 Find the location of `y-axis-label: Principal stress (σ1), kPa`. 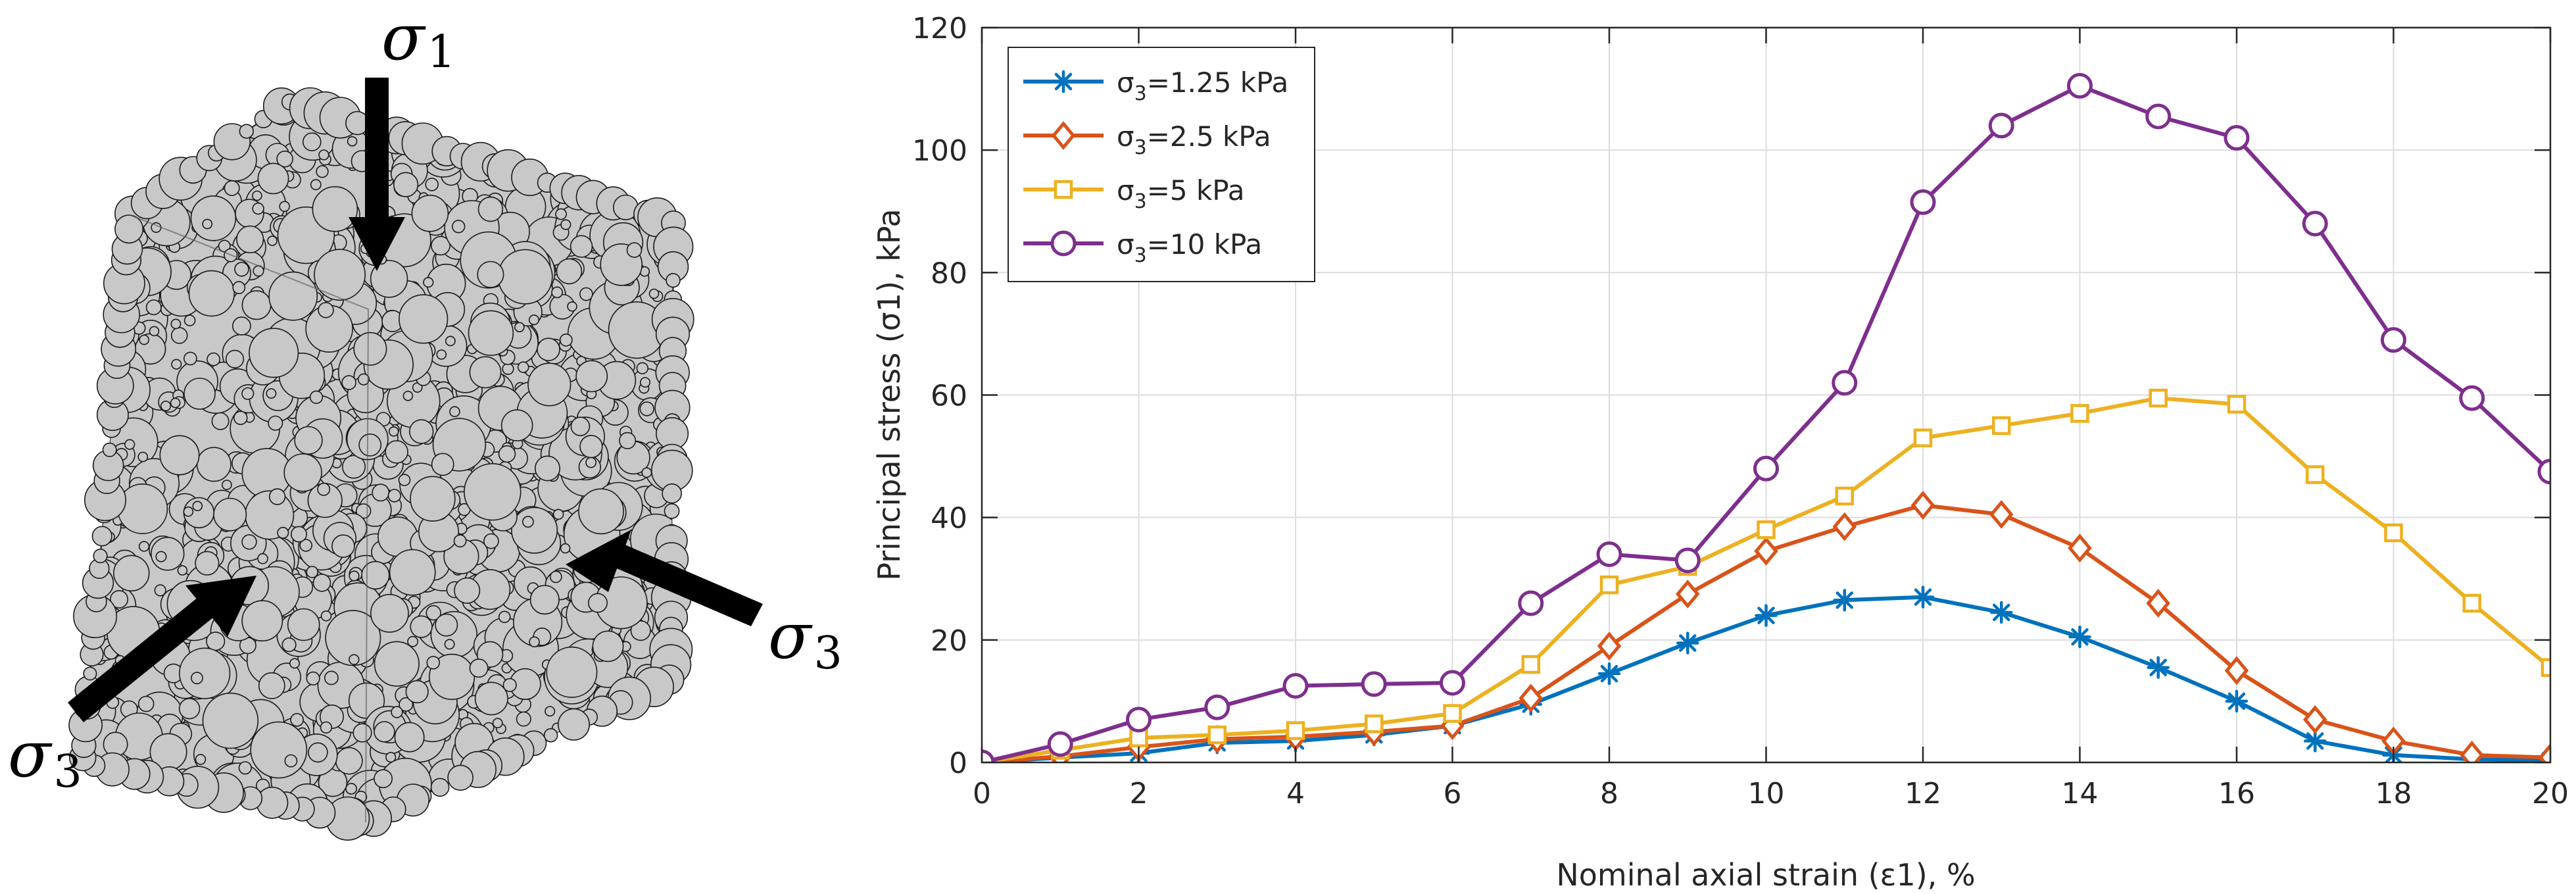

y-axis-label: Principal stress (σ1), kPa is located at coordinates (889, 395).